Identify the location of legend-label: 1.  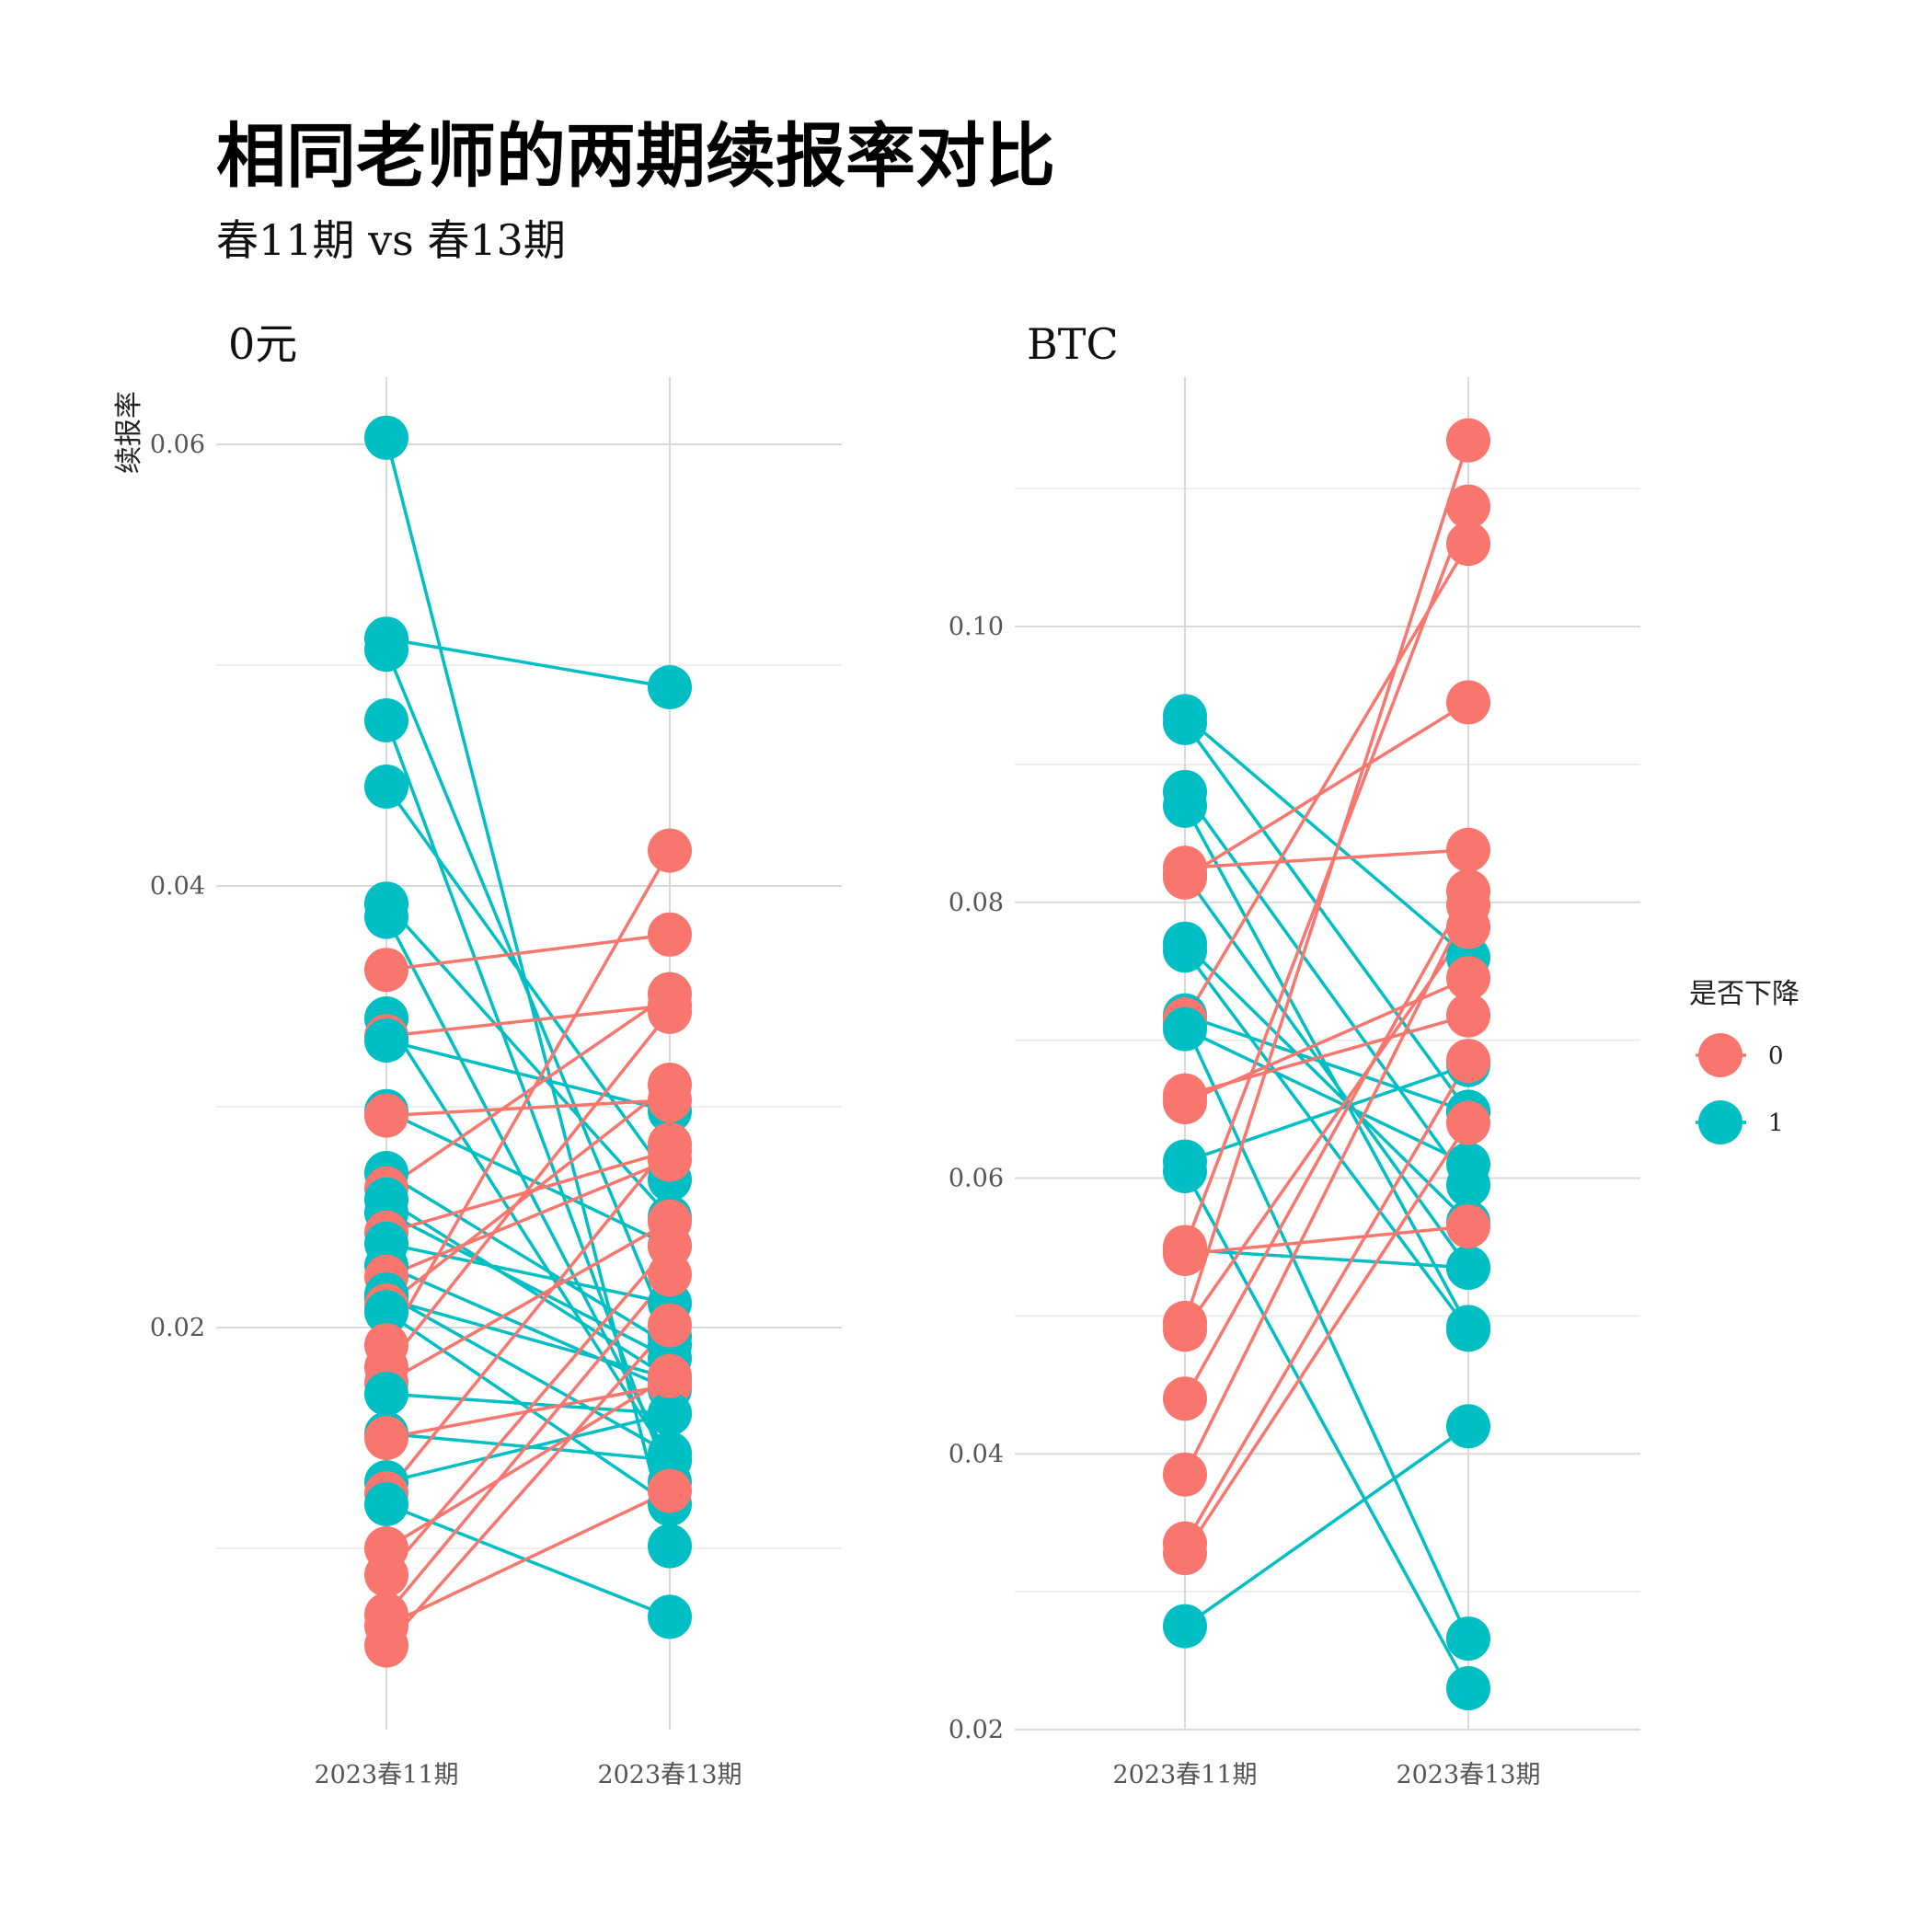
(1776, 1123).